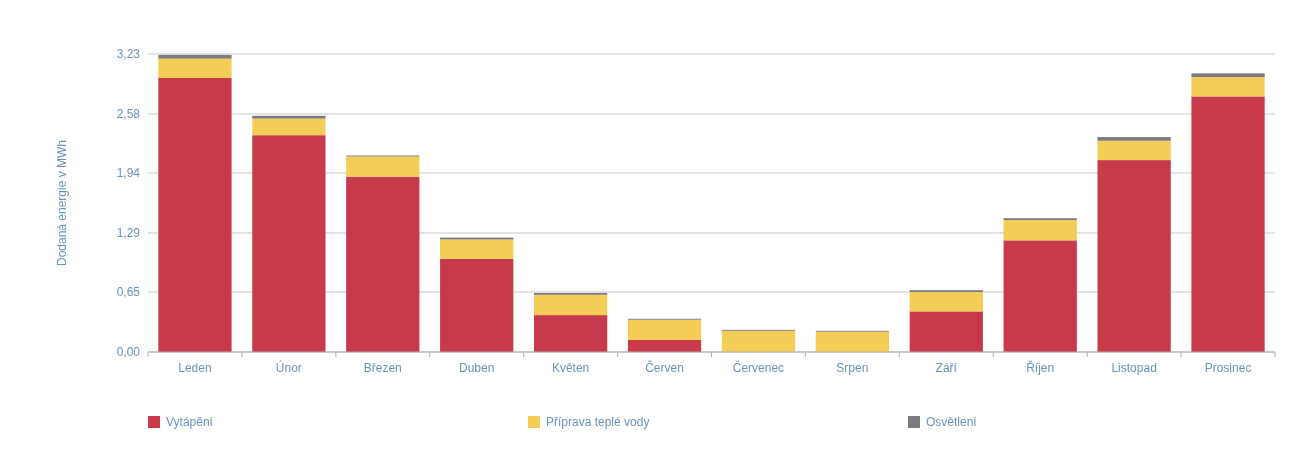  I want to click on x-tick-label: Červenec, so click(758, 367).